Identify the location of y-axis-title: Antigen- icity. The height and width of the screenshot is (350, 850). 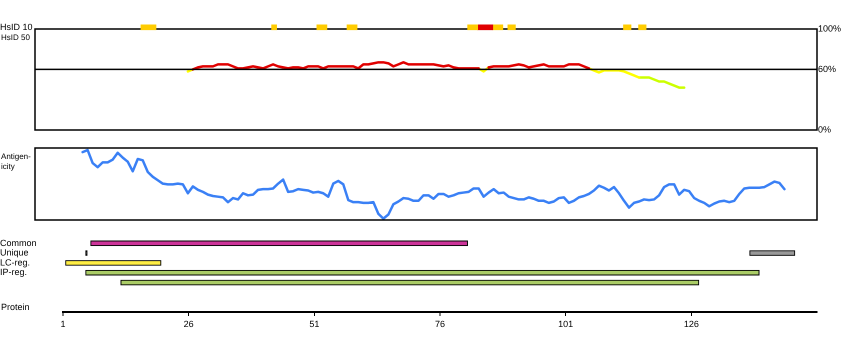
(16, 162).